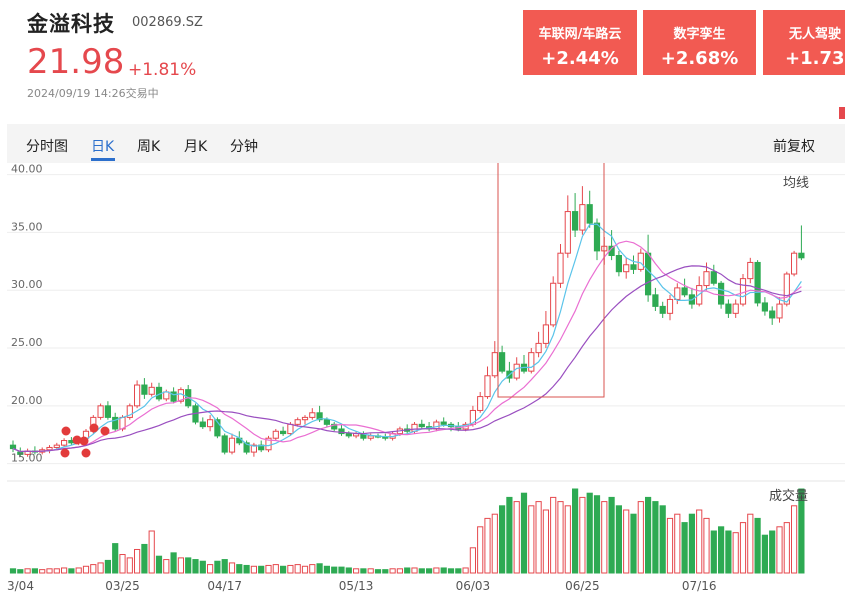 The width and height of the screenshot is (845, 600). Describe the element at coordinates (149, 147) in the screenshot. I see `tab-weekly-k: 周K` at that location.